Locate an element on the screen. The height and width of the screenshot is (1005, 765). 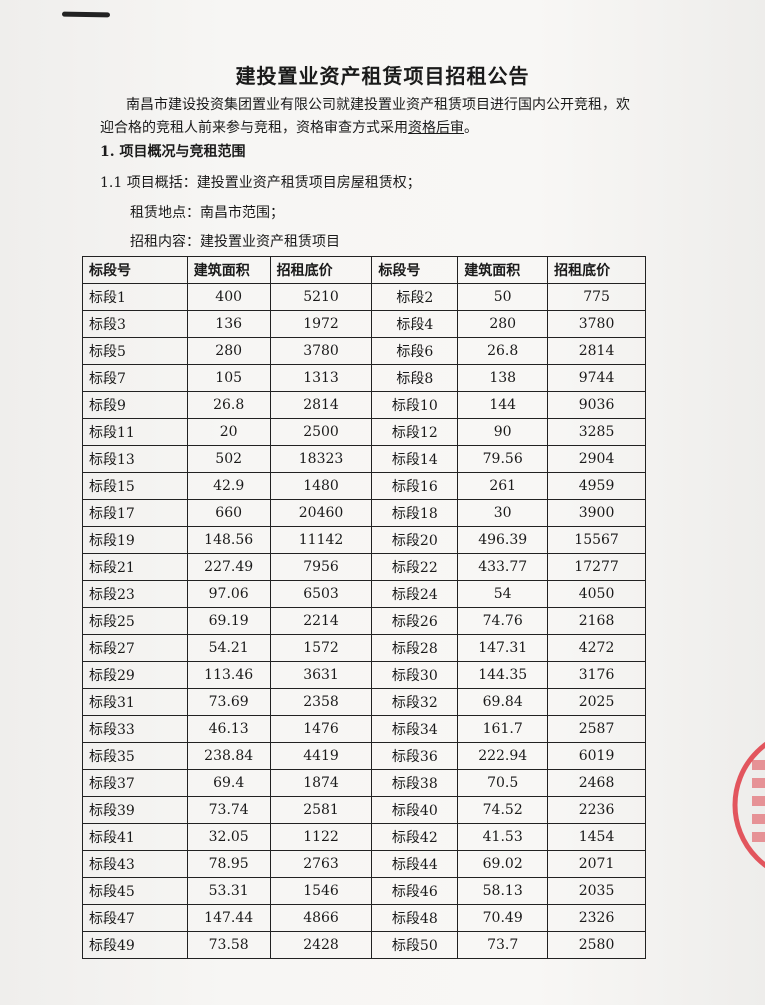
reserve-price-cell: 2814 is located at coordinates (596, 351).